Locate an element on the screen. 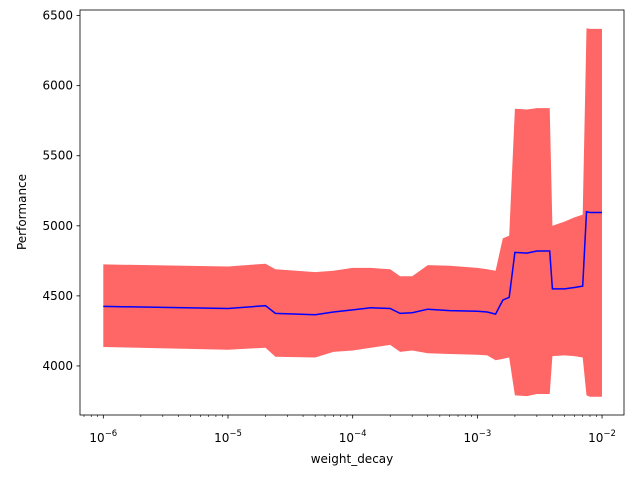 This screenshot has height=480, width=640. x-tick-label: 10⁻⁴ is located at coordinates (353, 437).